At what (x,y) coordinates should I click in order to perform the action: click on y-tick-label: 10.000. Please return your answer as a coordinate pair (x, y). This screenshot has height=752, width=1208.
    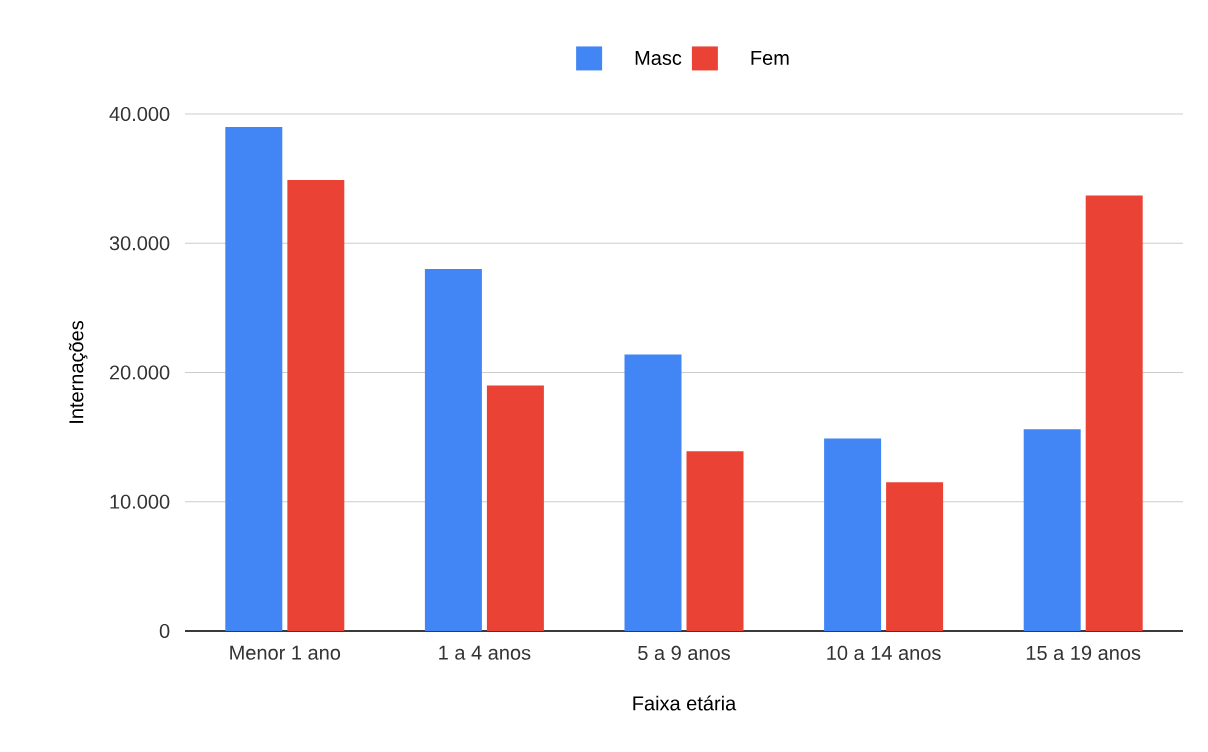
    Looking at the image, I should click on (140, 501).